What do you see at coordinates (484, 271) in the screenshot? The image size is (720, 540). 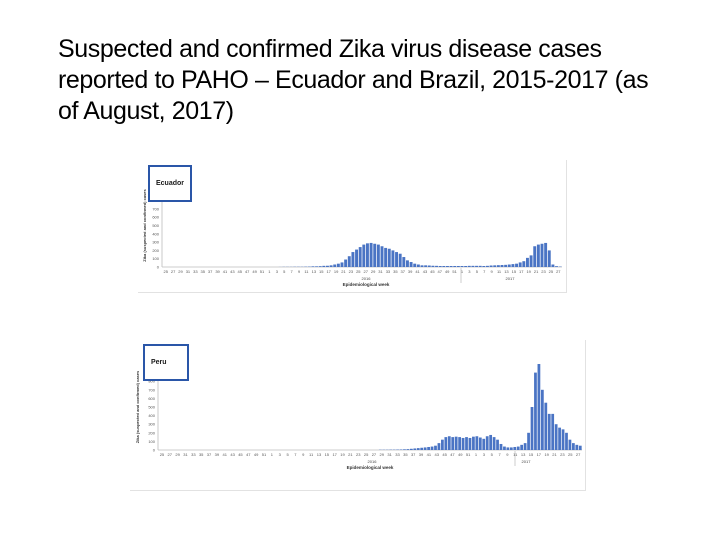 I see `ecuador-x-tick-label: 7` at bounding box center [484, 271].